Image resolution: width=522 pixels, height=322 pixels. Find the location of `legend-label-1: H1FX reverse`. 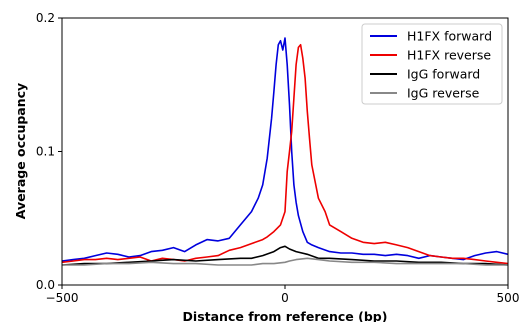

legend-label-1: H1FX reverse is located at coordinates (449, 55).